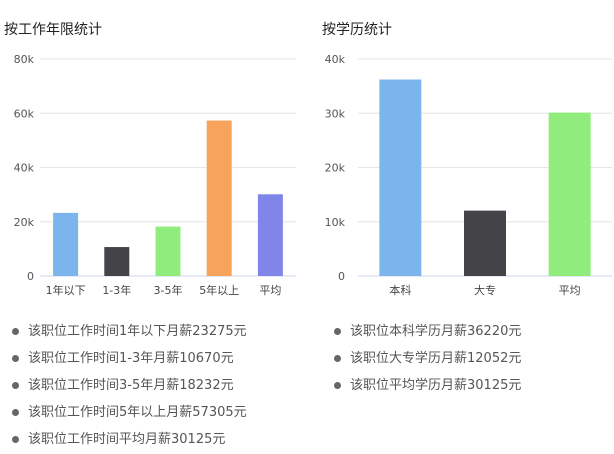 This screenshot has height=454, width=614. Describe the element at coordinates (137, 331) in the screenshot. I see `salary-note-text: 该职位工作时间1年以下月薪23275元` at that location.